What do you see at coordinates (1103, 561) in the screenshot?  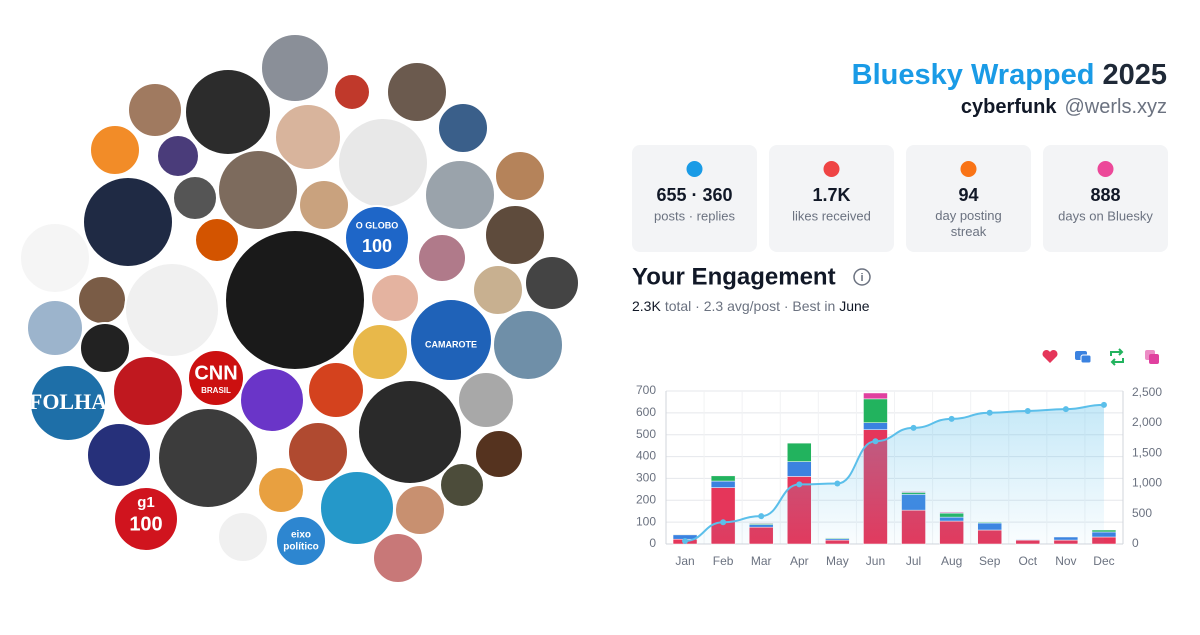 I see `x-tick-label: Dec` at bounding box center [1103, 561].